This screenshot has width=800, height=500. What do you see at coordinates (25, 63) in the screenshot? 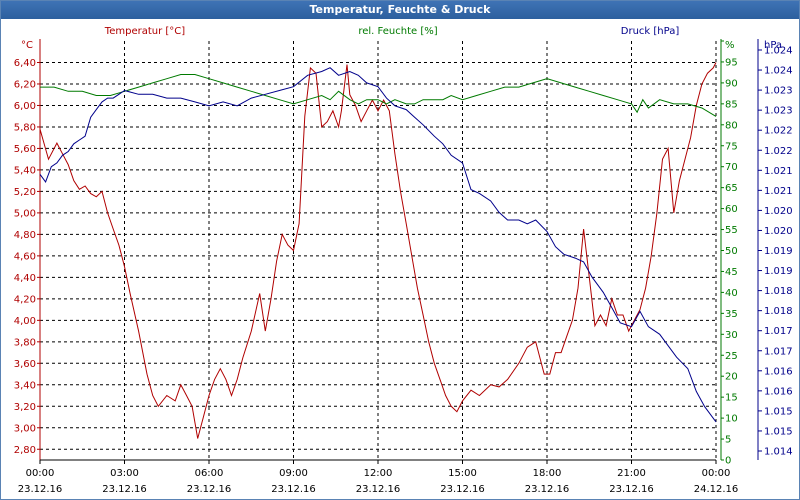
I see `temperature-tick-label: 6,40` at bounding box center [25, 63].